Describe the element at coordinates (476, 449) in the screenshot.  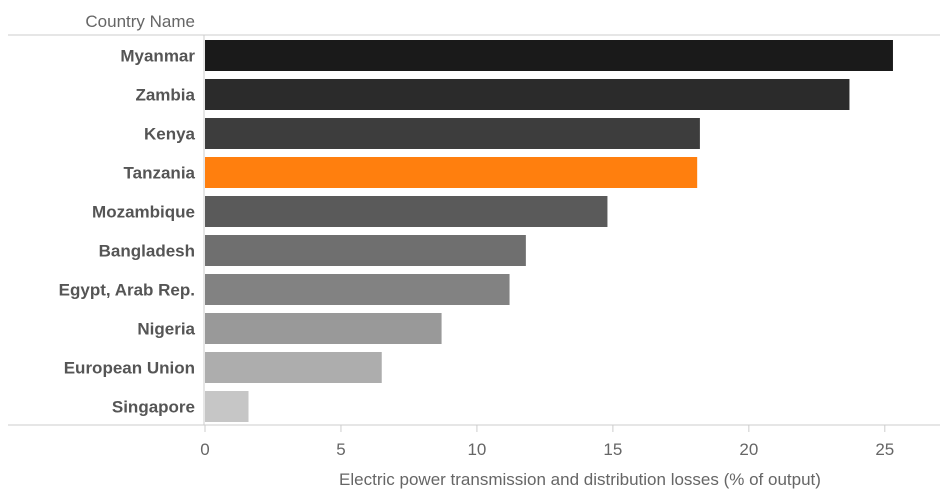
I see `x-tick-label-10: 10` at that location.